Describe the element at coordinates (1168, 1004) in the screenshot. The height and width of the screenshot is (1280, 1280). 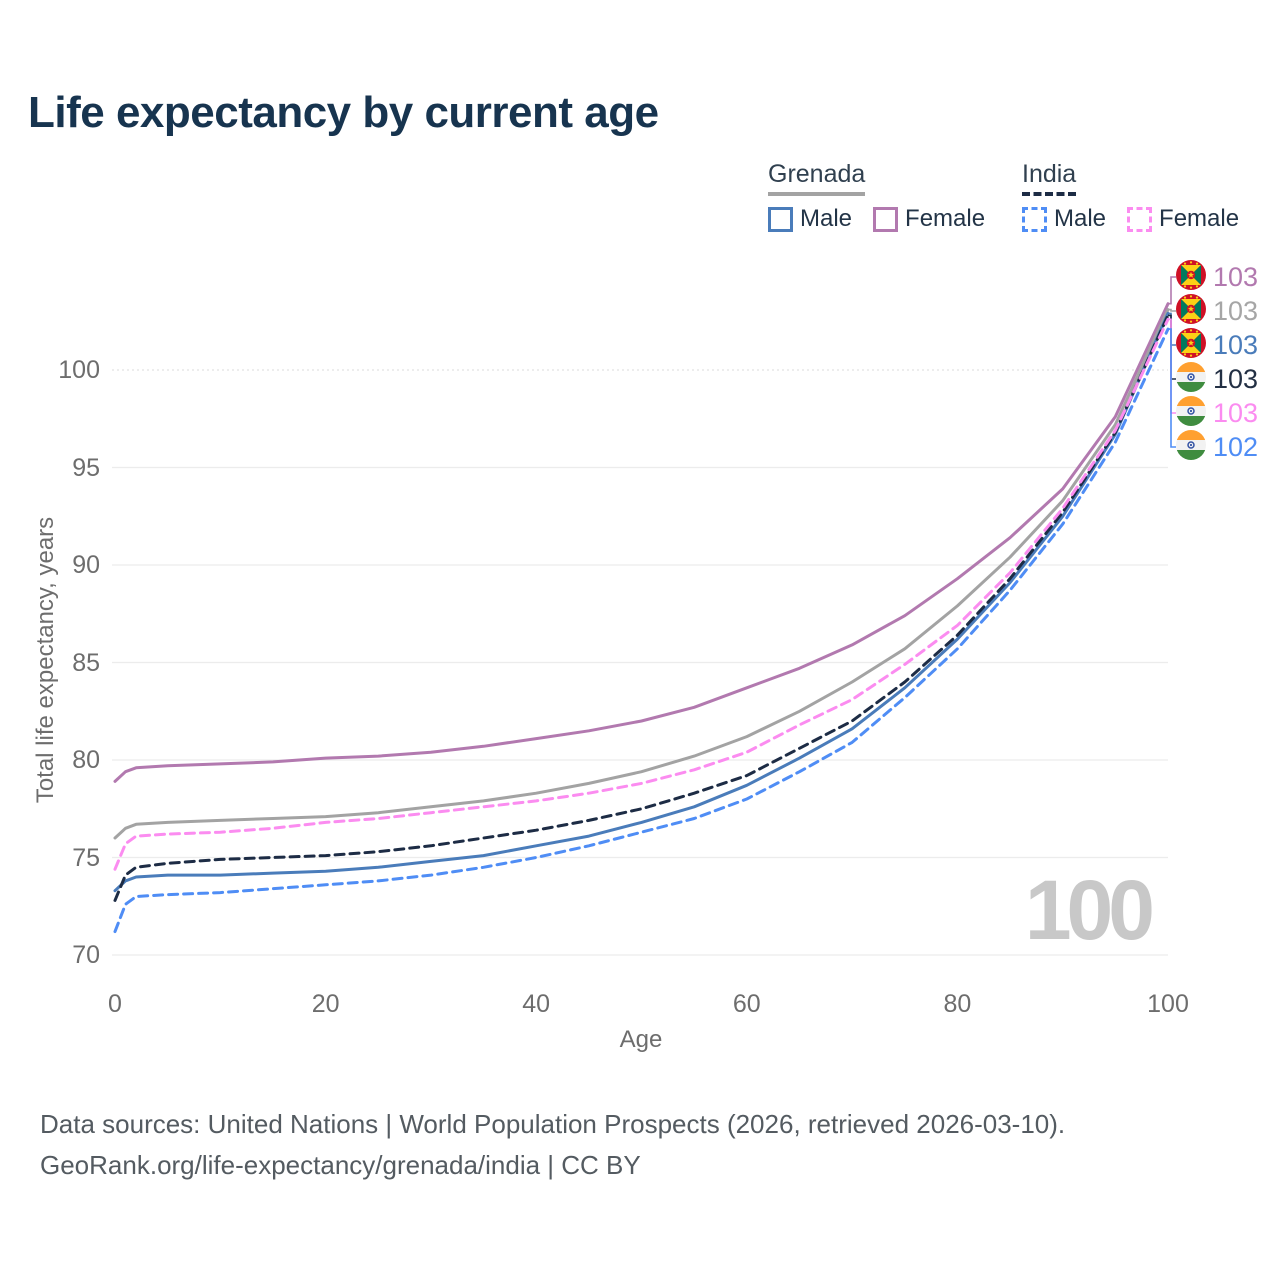
I see `x-tick-label: 100` at that location.